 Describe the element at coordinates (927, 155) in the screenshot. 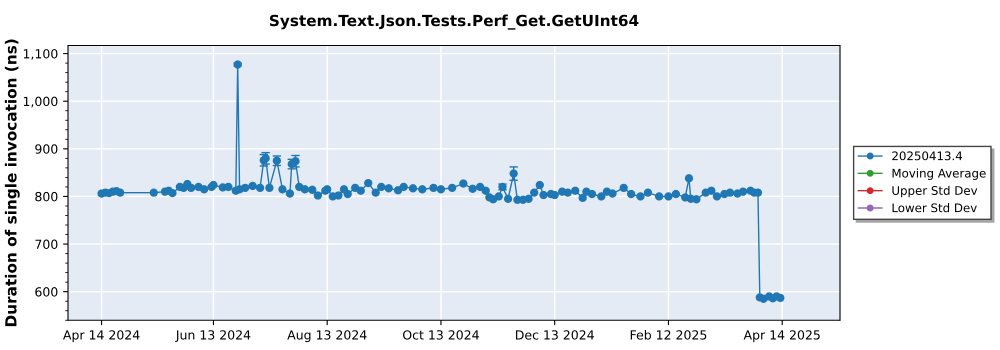

I see `legend-label: 20250413.4` at that location.